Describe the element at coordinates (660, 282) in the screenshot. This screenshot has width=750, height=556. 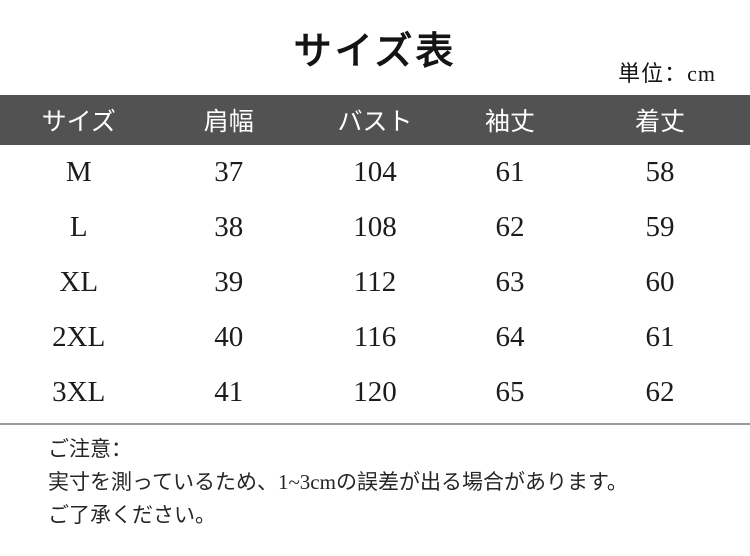
I see `value-cell: 60` at that location.